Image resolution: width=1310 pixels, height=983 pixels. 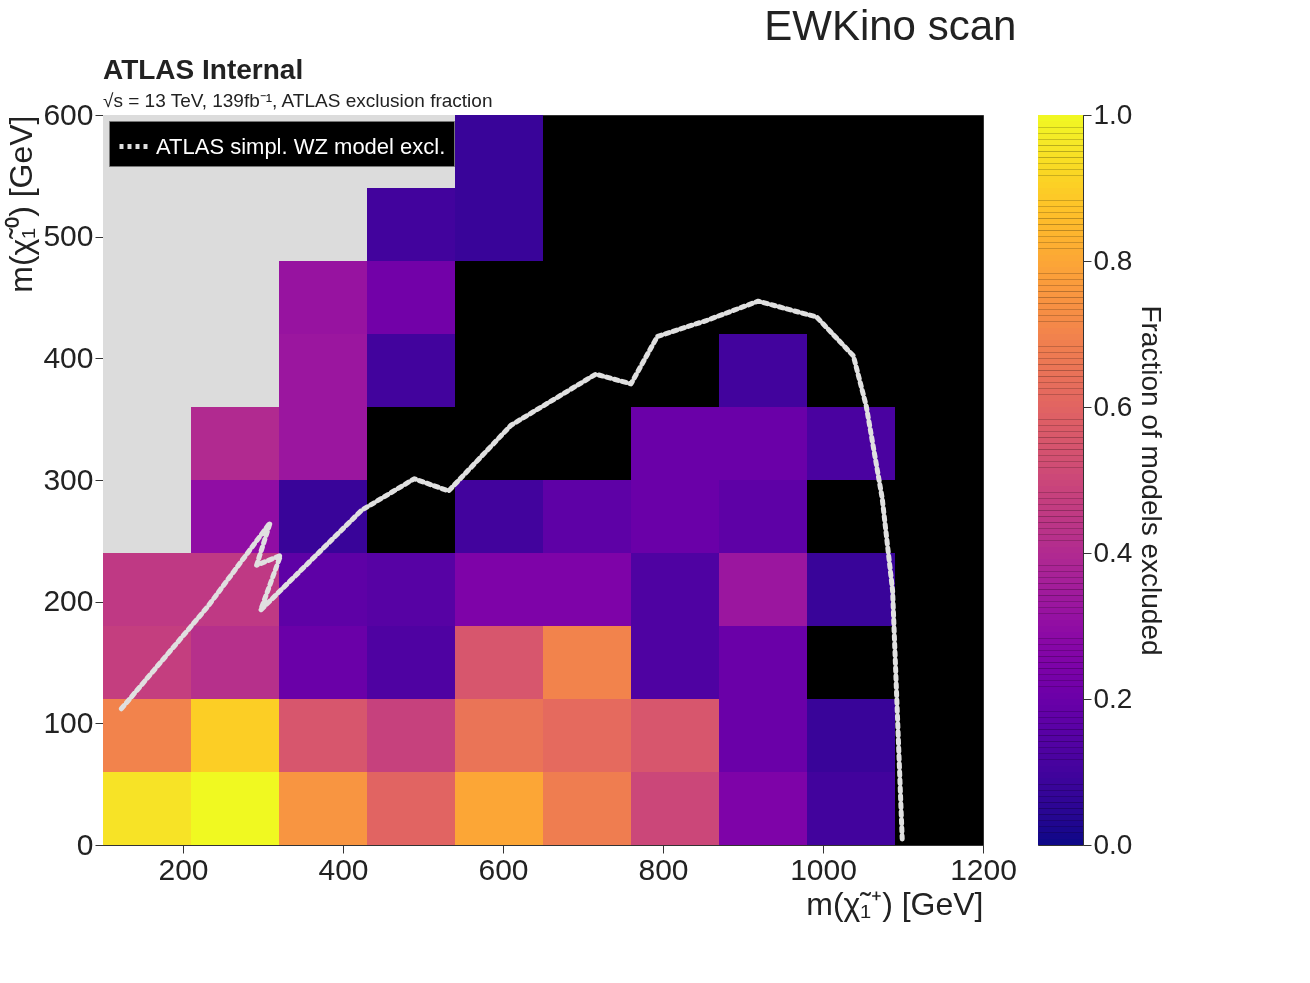 I want to click on color-bar-label: 0.2, so click(x=1113, y=698).